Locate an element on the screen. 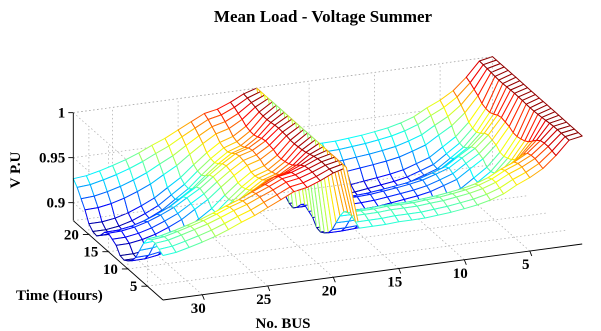  x-tick-label: 25 is located at coordinates (263, 300).